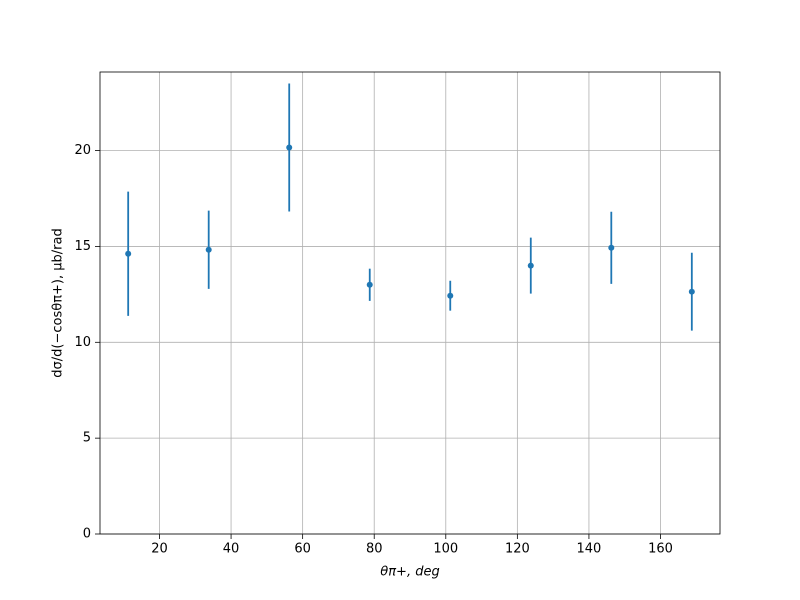 Image resolution: width=800 pixels, height=600 pixels. Describe the element at coordinates (87, 438) in the screenshot. I see `y-tick-label: 5` at that location.